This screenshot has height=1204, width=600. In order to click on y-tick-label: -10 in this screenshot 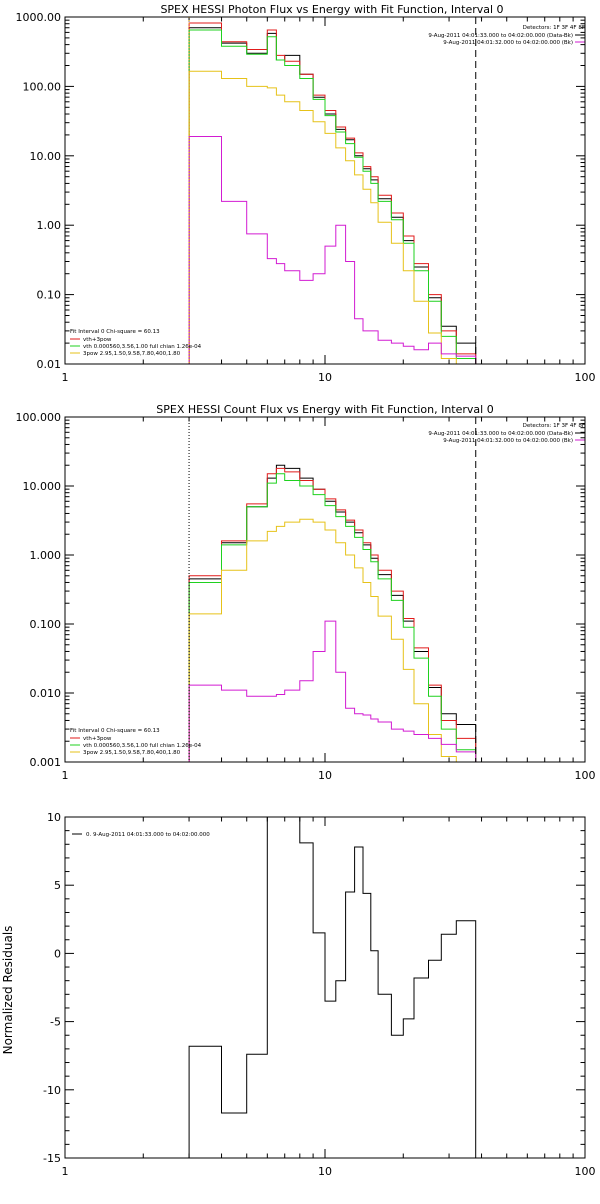, I will do `click(52, 1090)`.